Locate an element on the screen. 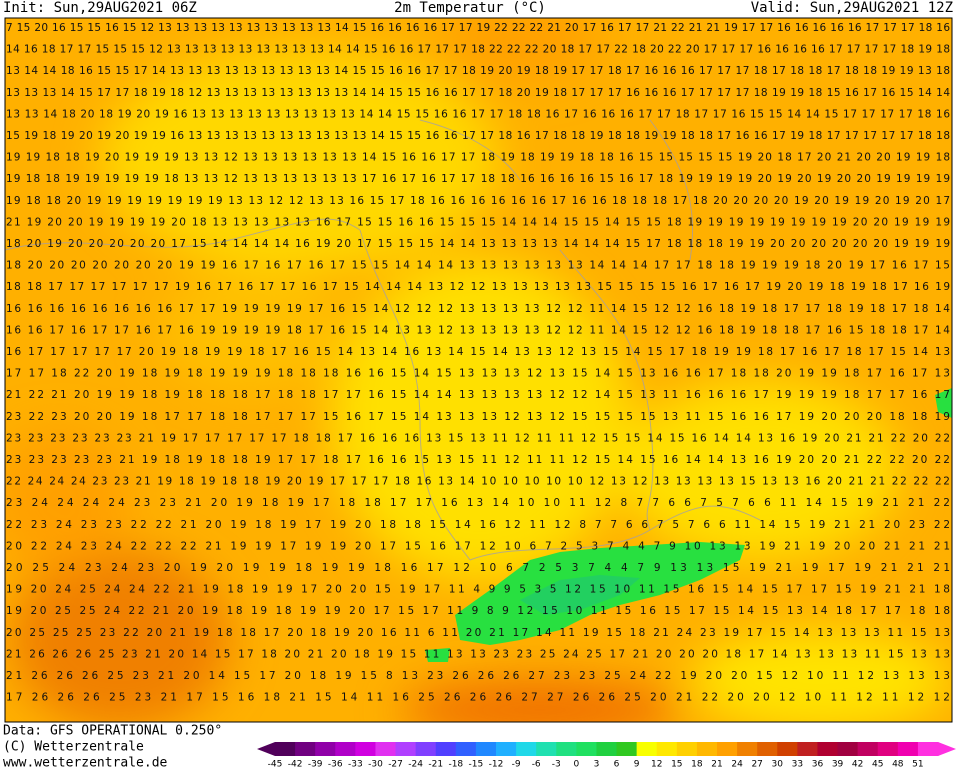 Image resolution: width=959 pixels, height=770 pixels. legend-label: 48 is located at coordinates (898, 765).